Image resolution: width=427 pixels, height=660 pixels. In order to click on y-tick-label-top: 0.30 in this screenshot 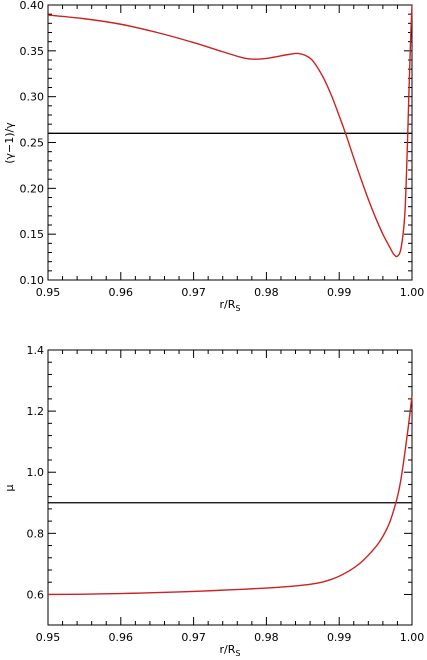, I will do `click(32, 97)`.